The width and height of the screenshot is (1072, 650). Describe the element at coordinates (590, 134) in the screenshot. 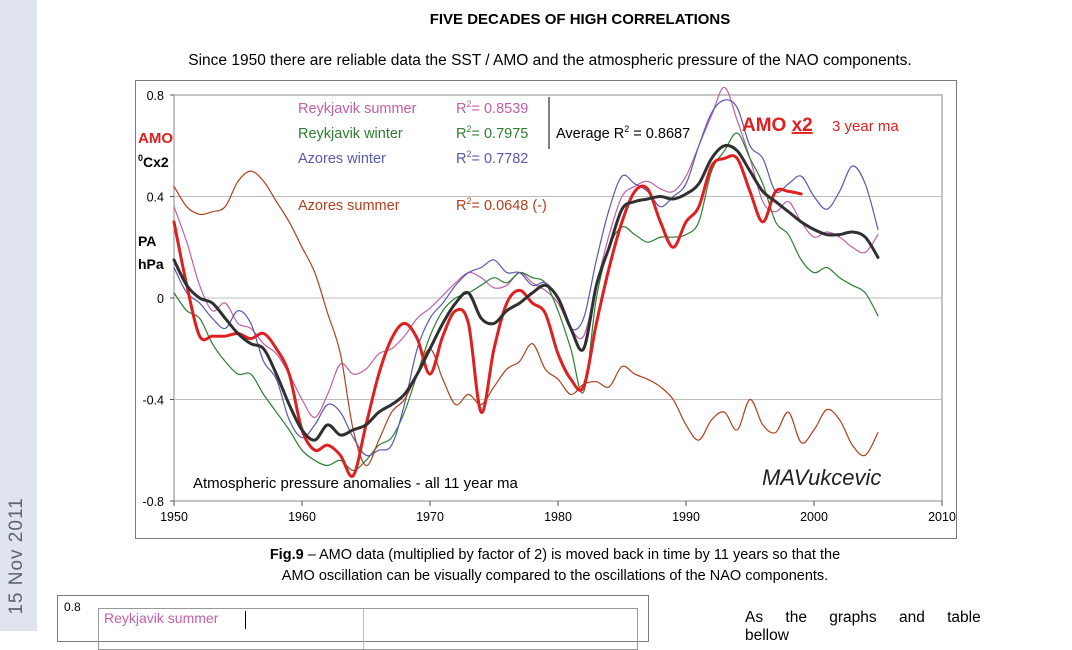

I see `average-prefix: Average R` at that location.